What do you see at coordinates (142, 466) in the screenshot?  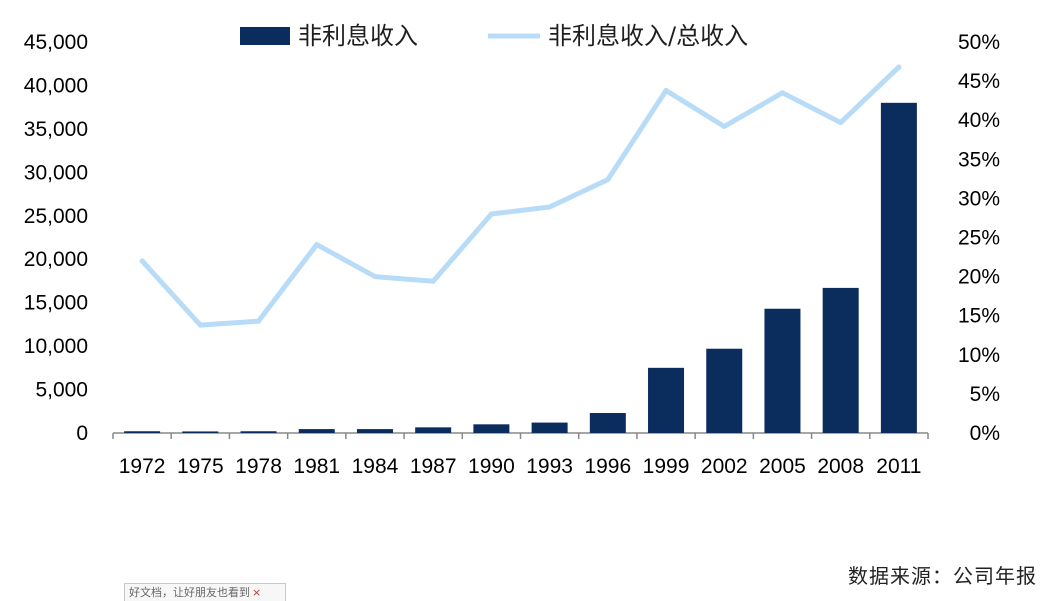 I see `x-tick-label: 1972` at bounding box center [142, 466].